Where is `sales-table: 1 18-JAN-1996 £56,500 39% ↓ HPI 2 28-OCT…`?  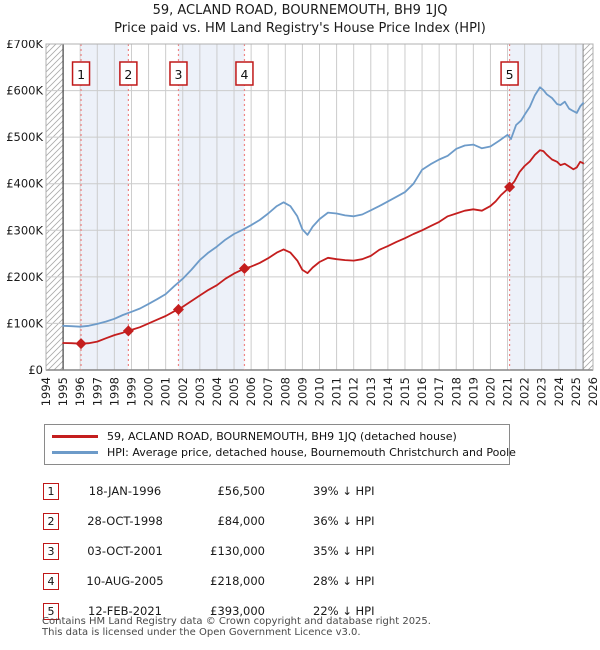
sales-table: 1 18-JAN-1996 £56,500 39% ↓ HPI 2 28-OCT… is located at coordinates (229, 551).